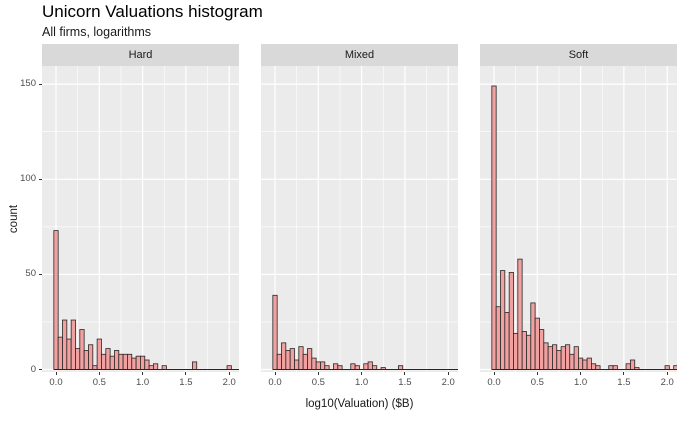  Describe the element at coordinates (359, 55) in the screenshot. I see `facet-strip-label: Mixed` at that location.